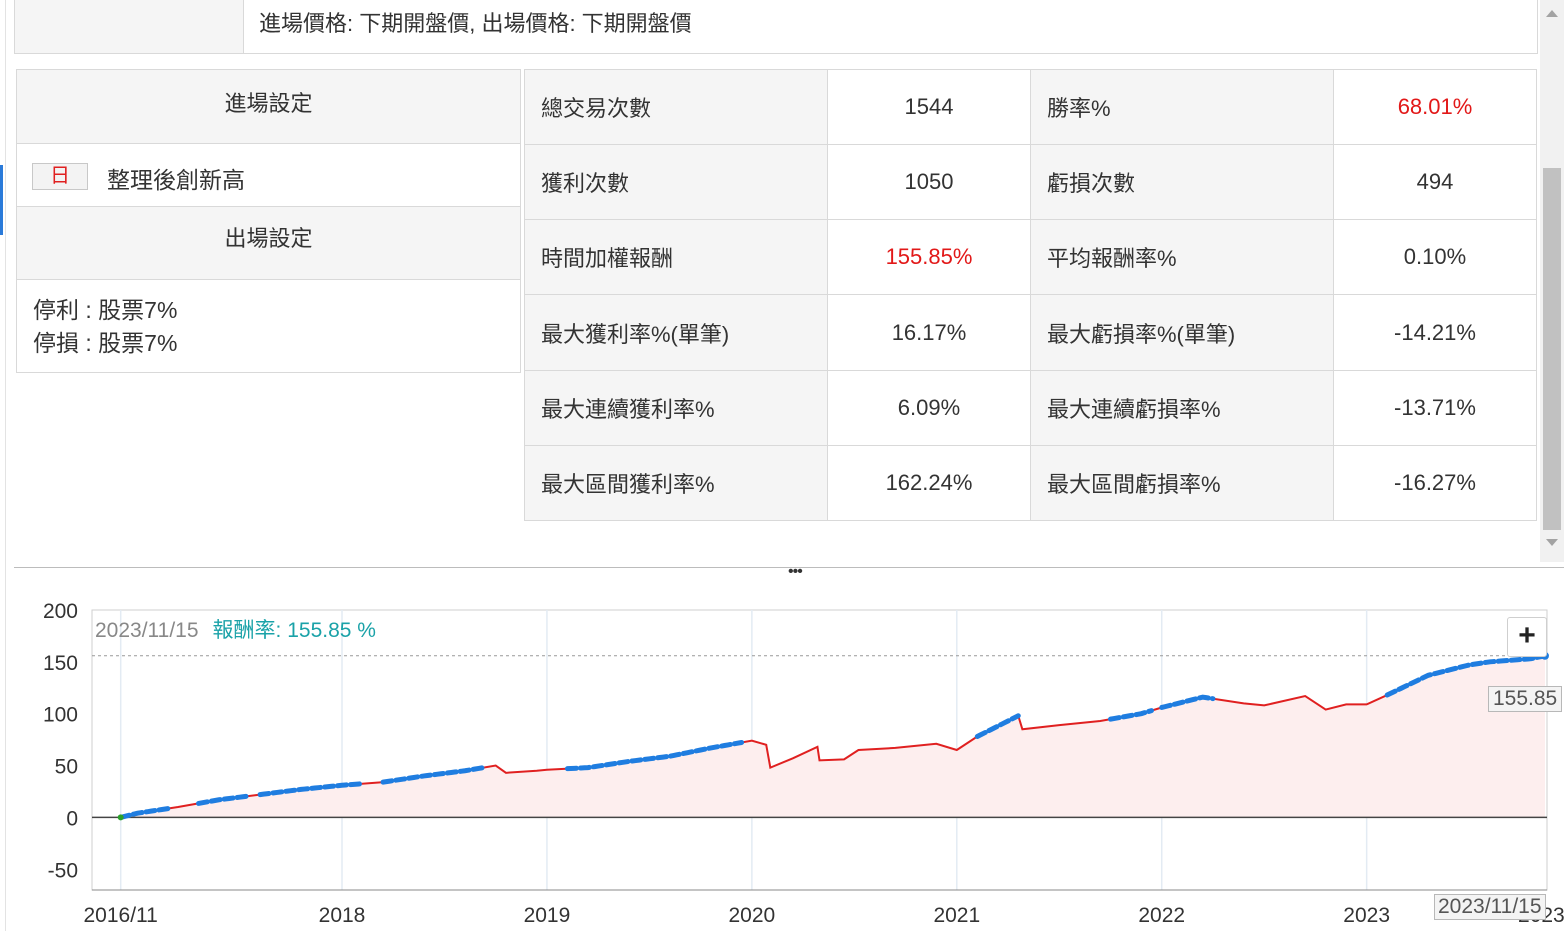 This screenshot has height=931, width=1564. Describe the element at coordinates (776, 27) in the screenshot. I see `entry-price-row: 進場價格: 下期開盤價, 出場價格: 下期開盤價` at that location.